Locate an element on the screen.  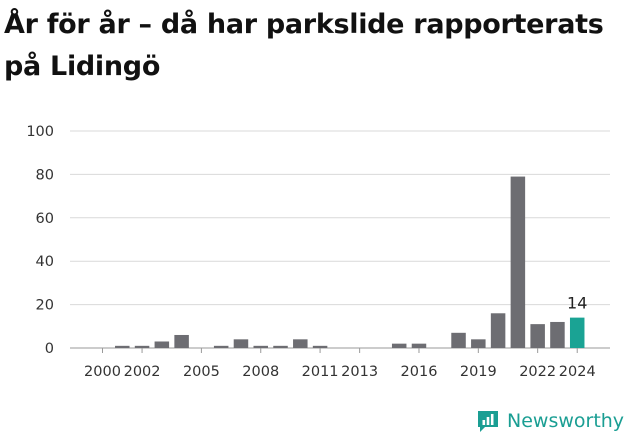
x-tick-label: 2016 is located at coordinates (419, 372).